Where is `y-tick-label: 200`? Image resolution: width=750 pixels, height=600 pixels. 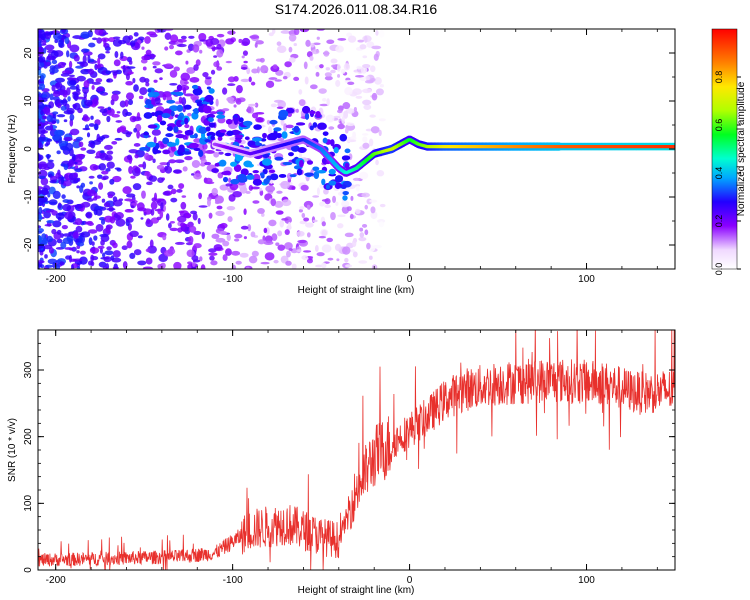 y-tick-label: 200 is located at coordinates (28, 436).